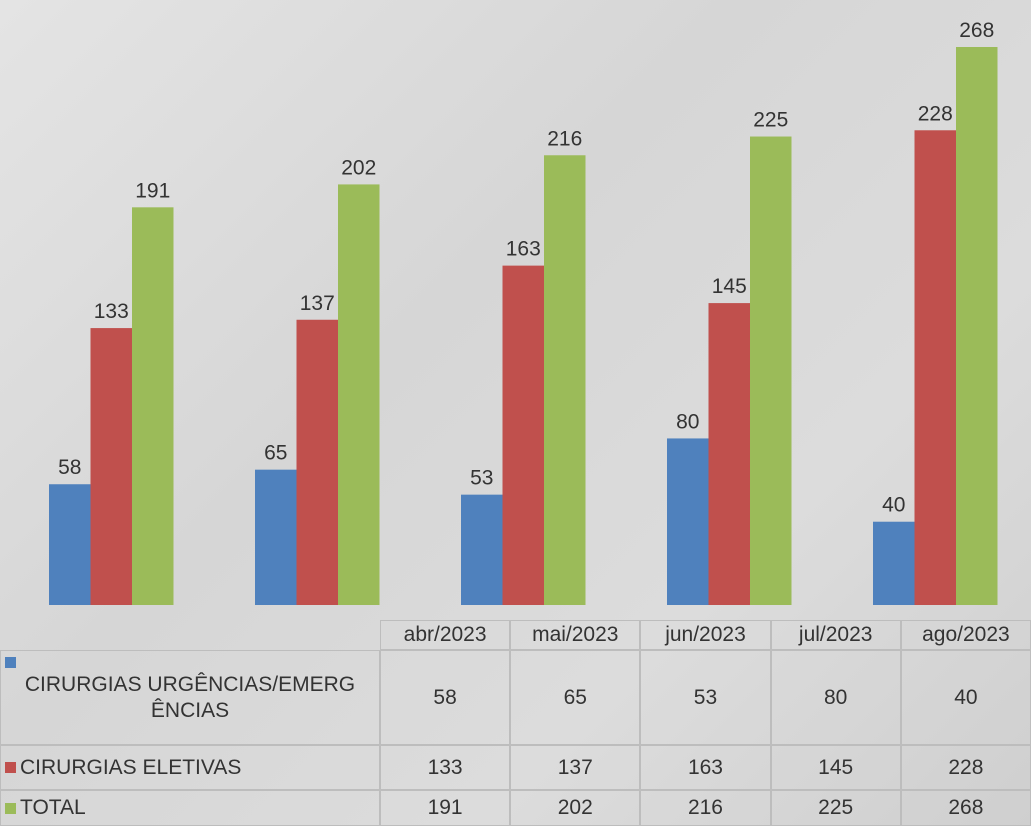  What do you see at coordinates (358, 167) in the screenshot?
I see `data-label: 202` at bounding box center [358, 167].